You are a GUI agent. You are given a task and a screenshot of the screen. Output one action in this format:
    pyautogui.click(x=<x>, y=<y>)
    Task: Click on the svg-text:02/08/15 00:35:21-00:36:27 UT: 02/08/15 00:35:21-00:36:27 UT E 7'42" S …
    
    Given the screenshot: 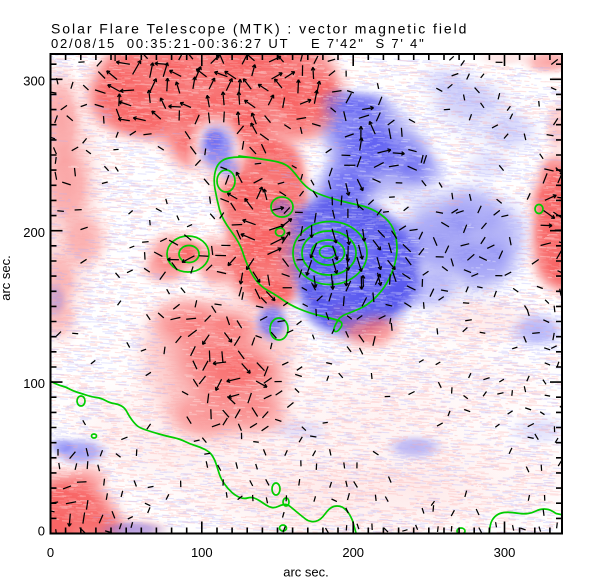 What is the action you would take?
    pyautogui.click(x=238, y=43)
    